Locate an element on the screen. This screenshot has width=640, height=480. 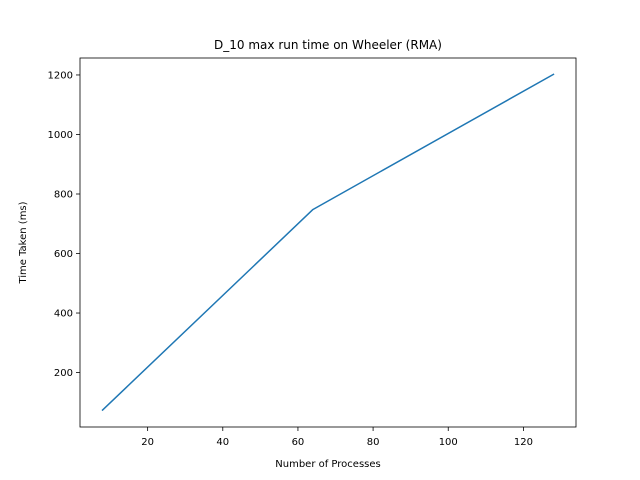
y-tick-label: 1200 is located at coordinates (60, 75).